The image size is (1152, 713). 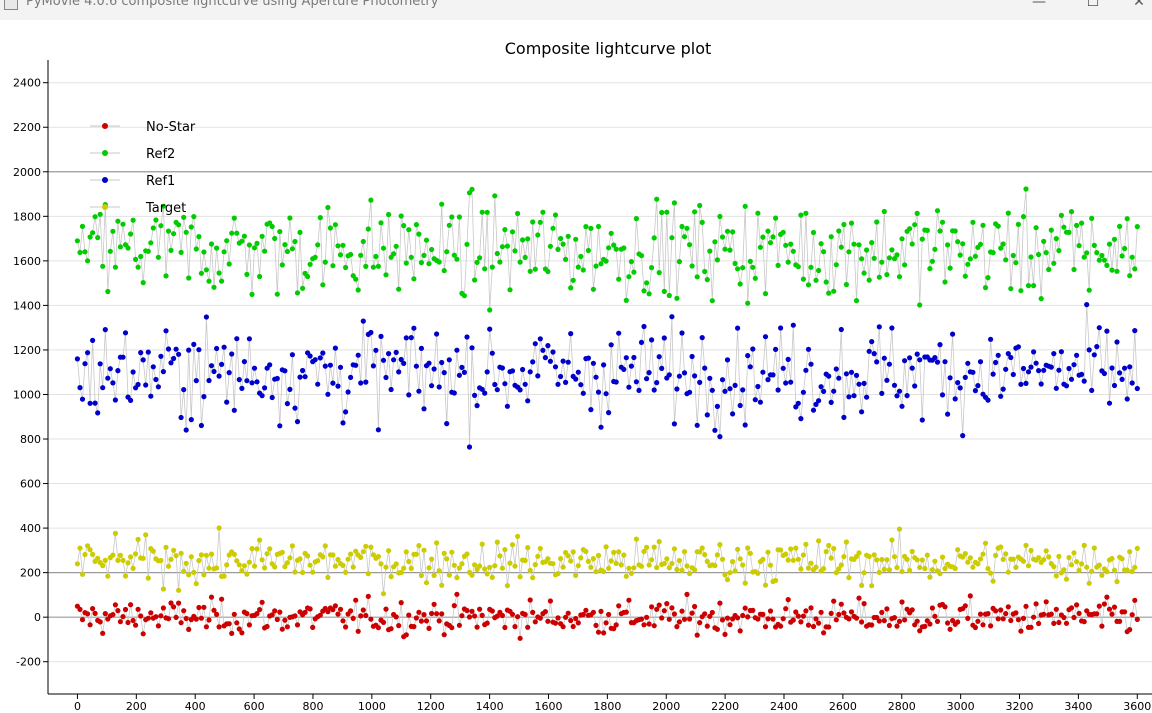 I want to click on maximize-button: ☐, so click(x=1093, y=5).